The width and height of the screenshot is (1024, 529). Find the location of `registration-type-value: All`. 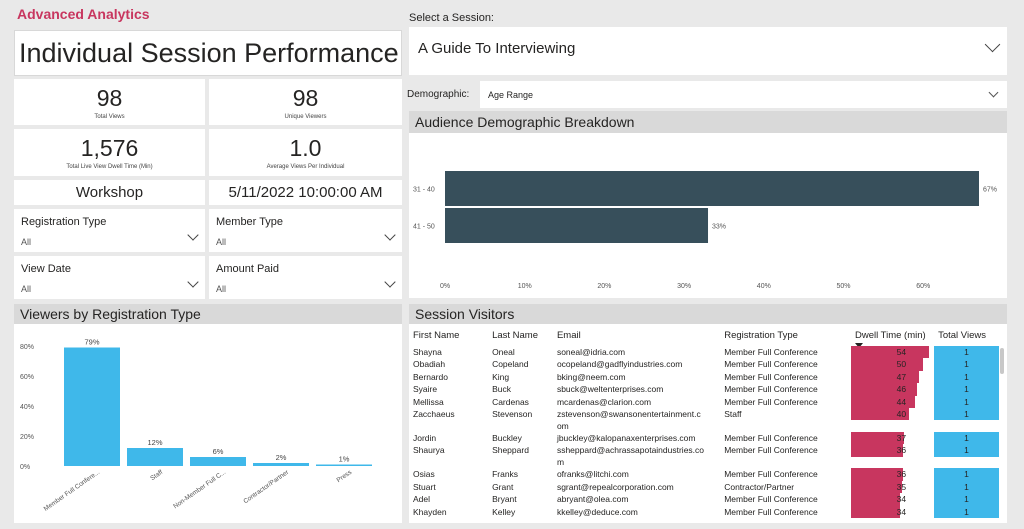

registration-type-value: All is located at coordinates (26, 242).